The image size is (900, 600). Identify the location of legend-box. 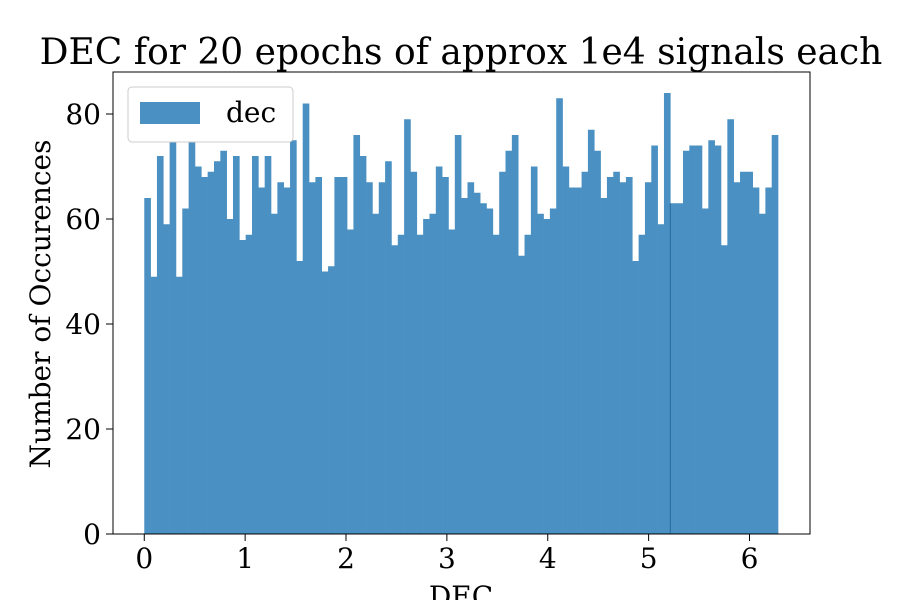
(210, 114).